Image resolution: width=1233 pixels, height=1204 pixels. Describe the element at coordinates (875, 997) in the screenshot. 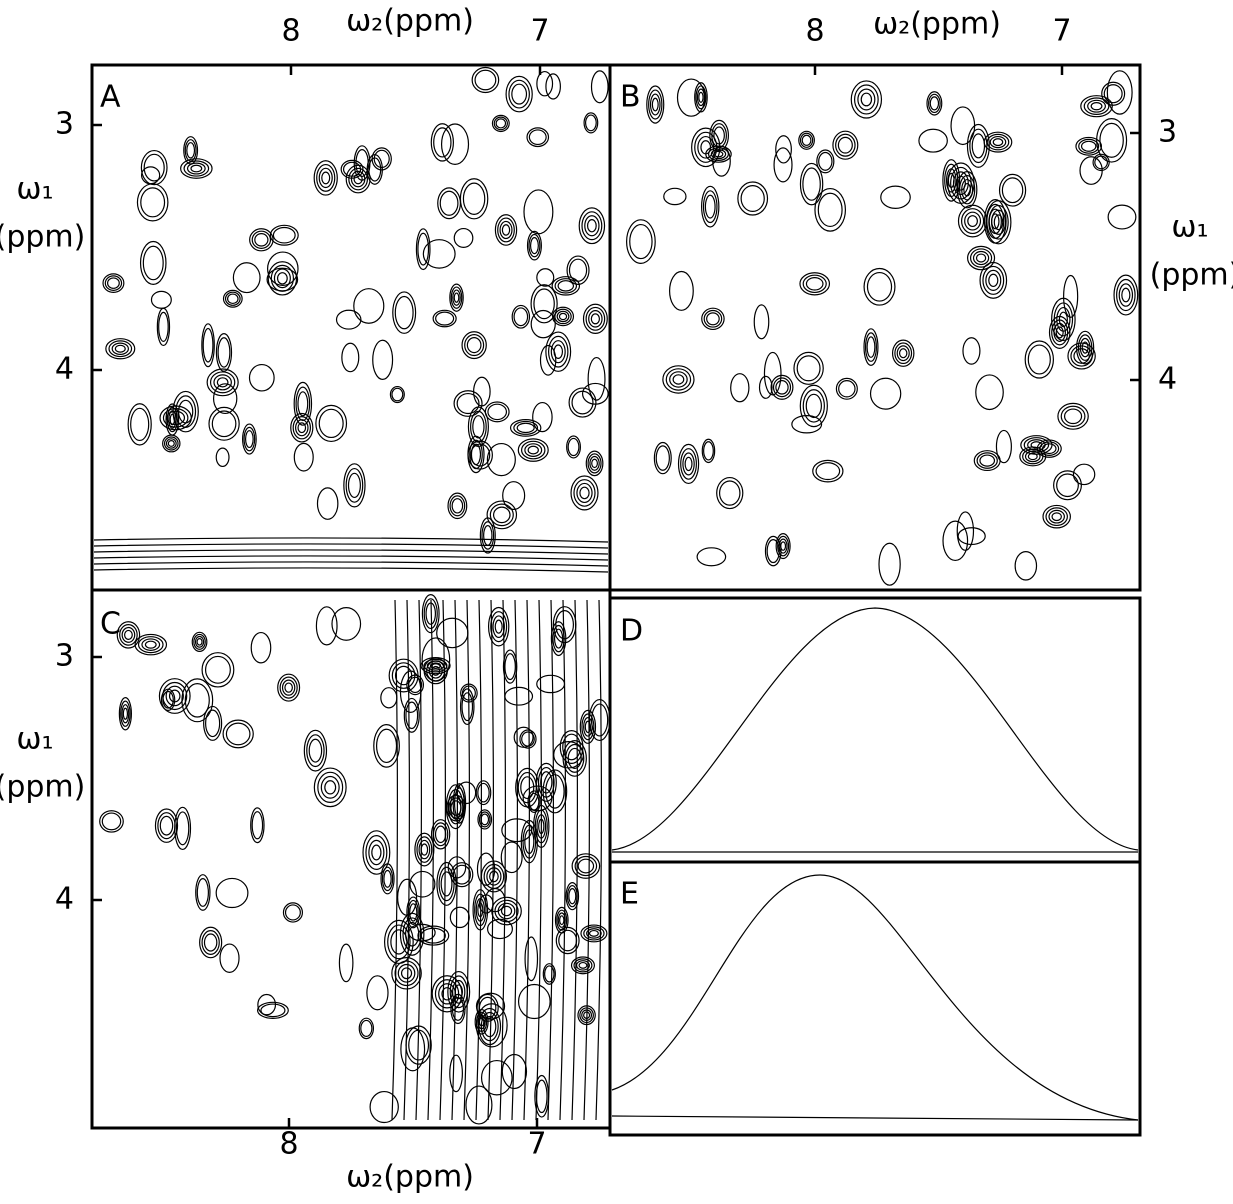

I see `window-curve-e` at that location.